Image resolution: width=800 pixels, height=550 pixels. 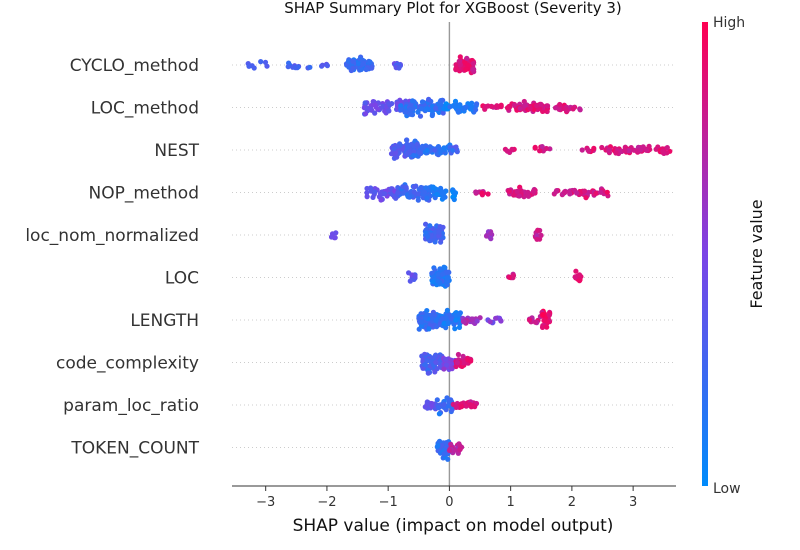 What do you see at coordinates (112, 236) in the screenshot?
I see `feature-label-loc-nom-normalized: loc_nom_normalized` at bounding box center [112, 236].